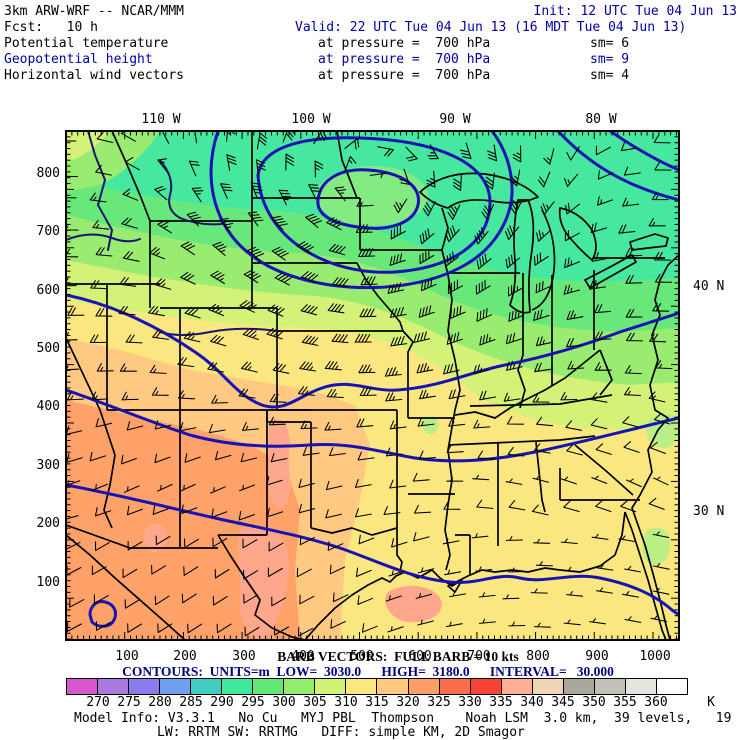  Describe the element at coordinates (86, 43) in the screenshot. I see `field-1-name: Potential temperature` at that location.